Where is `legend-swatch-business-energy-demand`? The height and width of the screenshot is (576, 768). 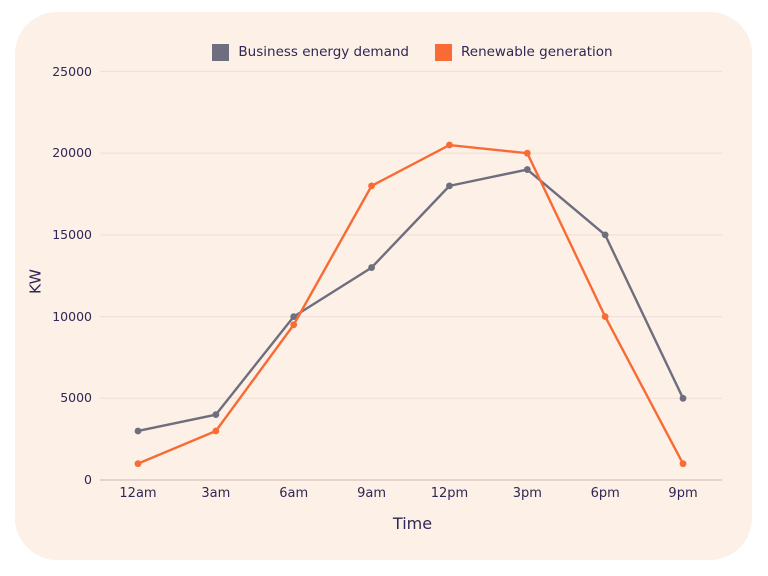 legend-swatch-business-energy-demand is located at coordinates (221, 52).